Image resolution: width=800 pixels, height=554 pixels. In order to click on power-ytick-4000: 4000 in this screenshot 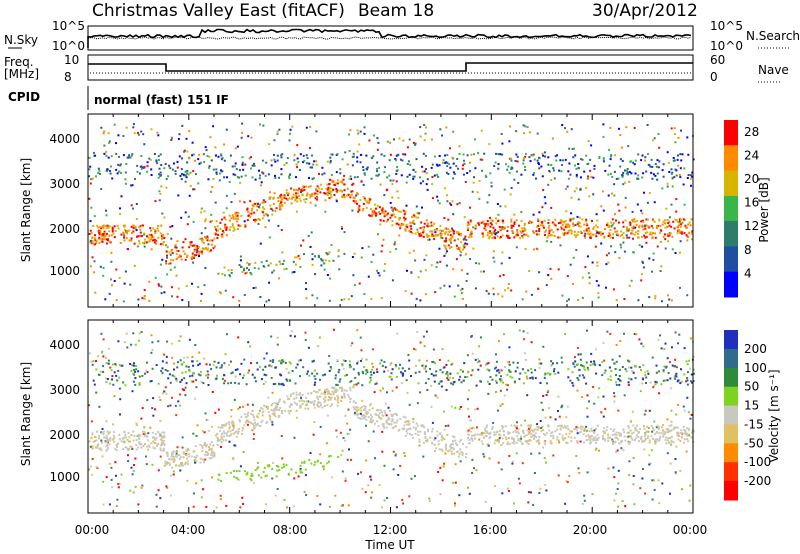, I will do `click(64, 139)`.